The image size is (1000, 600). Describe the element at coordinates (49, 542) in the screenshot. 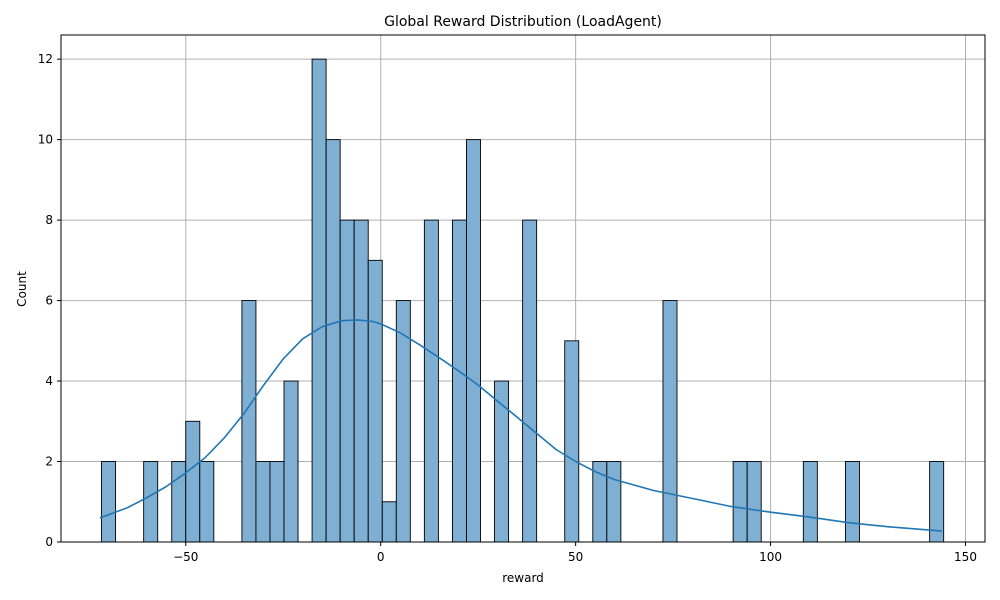

I see `y-tick-label: 0` at that location.